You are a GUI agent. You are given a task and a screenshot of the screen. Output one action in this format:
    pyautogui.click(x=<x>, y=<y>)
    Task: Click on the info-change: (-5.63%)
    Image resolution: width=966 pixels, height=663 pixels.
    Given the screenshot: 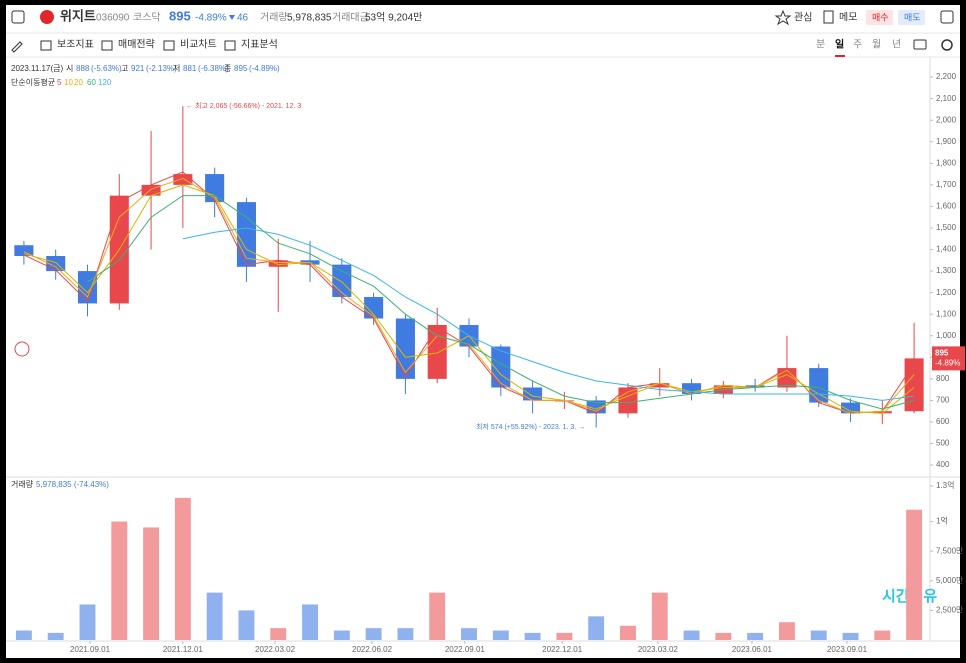 What is the action you would take?
    pyautogui.click(x=106, y=68)
    